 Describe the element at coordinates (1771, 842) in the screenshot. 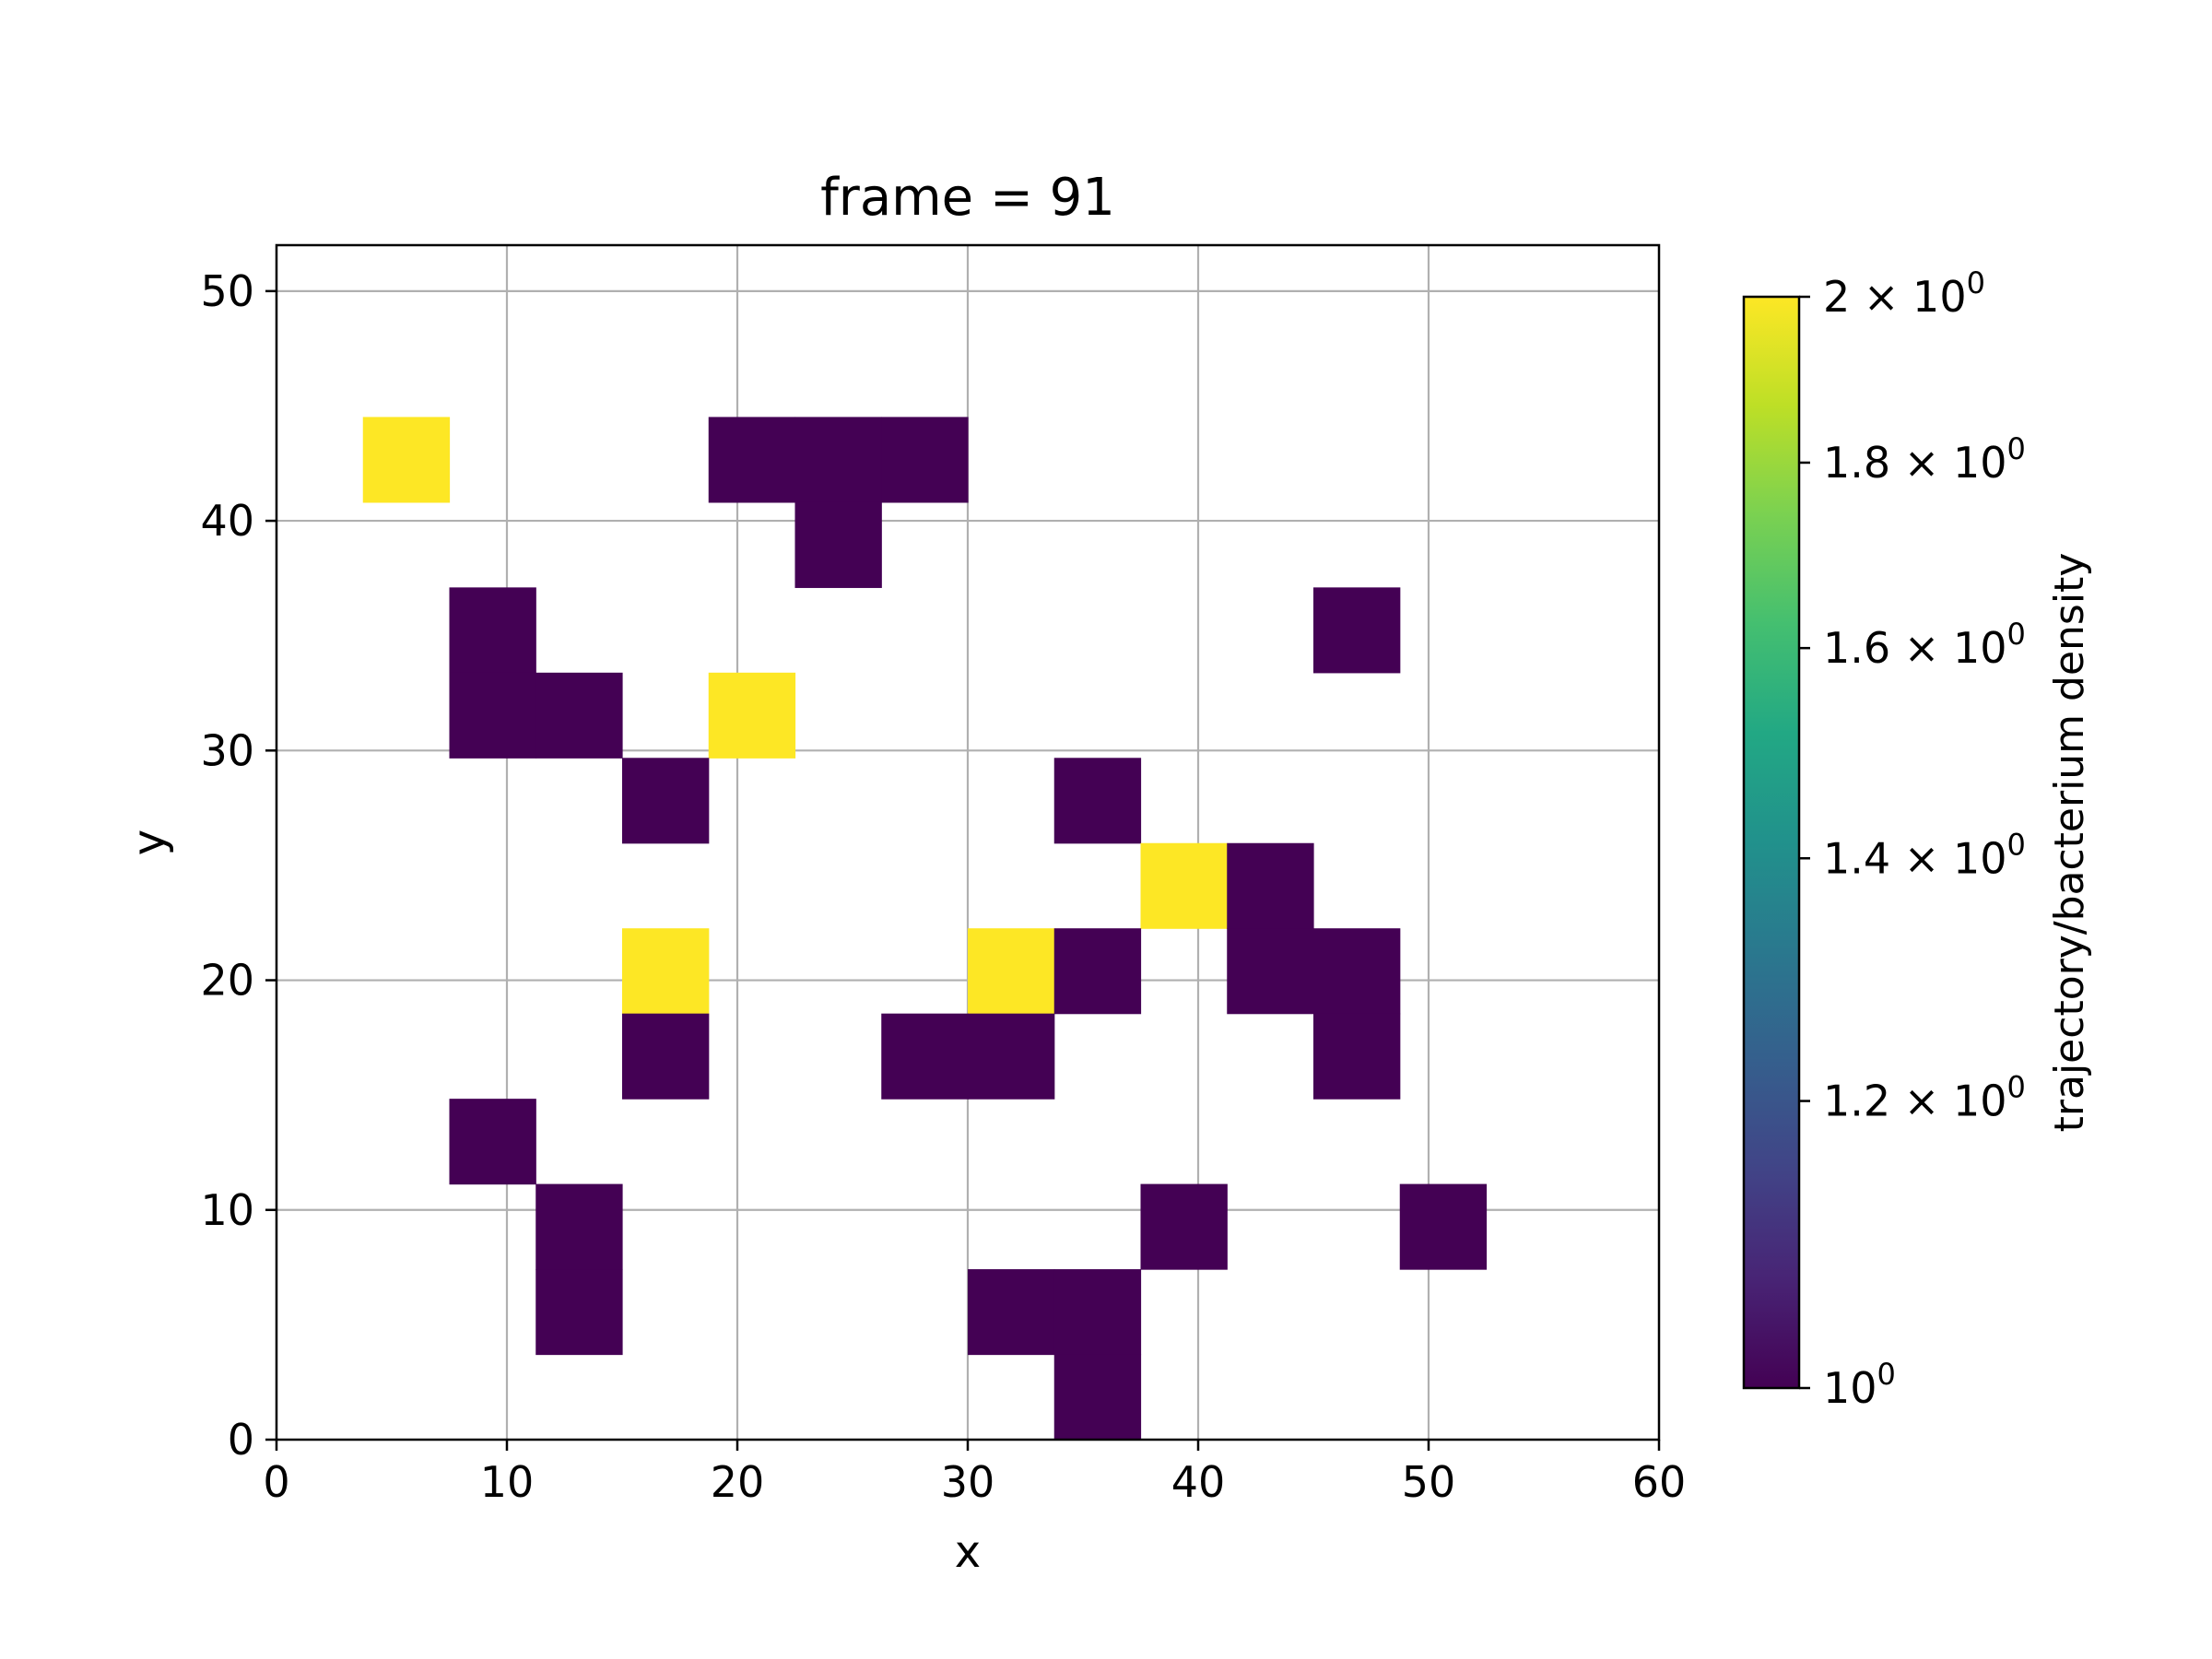

I see `colorbar` at that location.